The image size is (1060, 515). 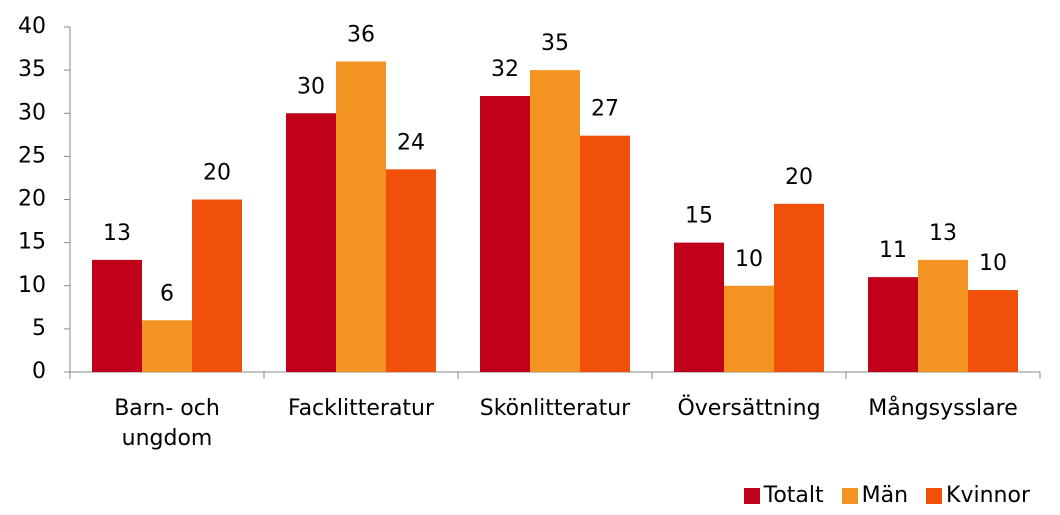 What do you see at coordinates (411, 142) in the screenshot?
I see `data-label: 24` at bounding box center [411, 142].